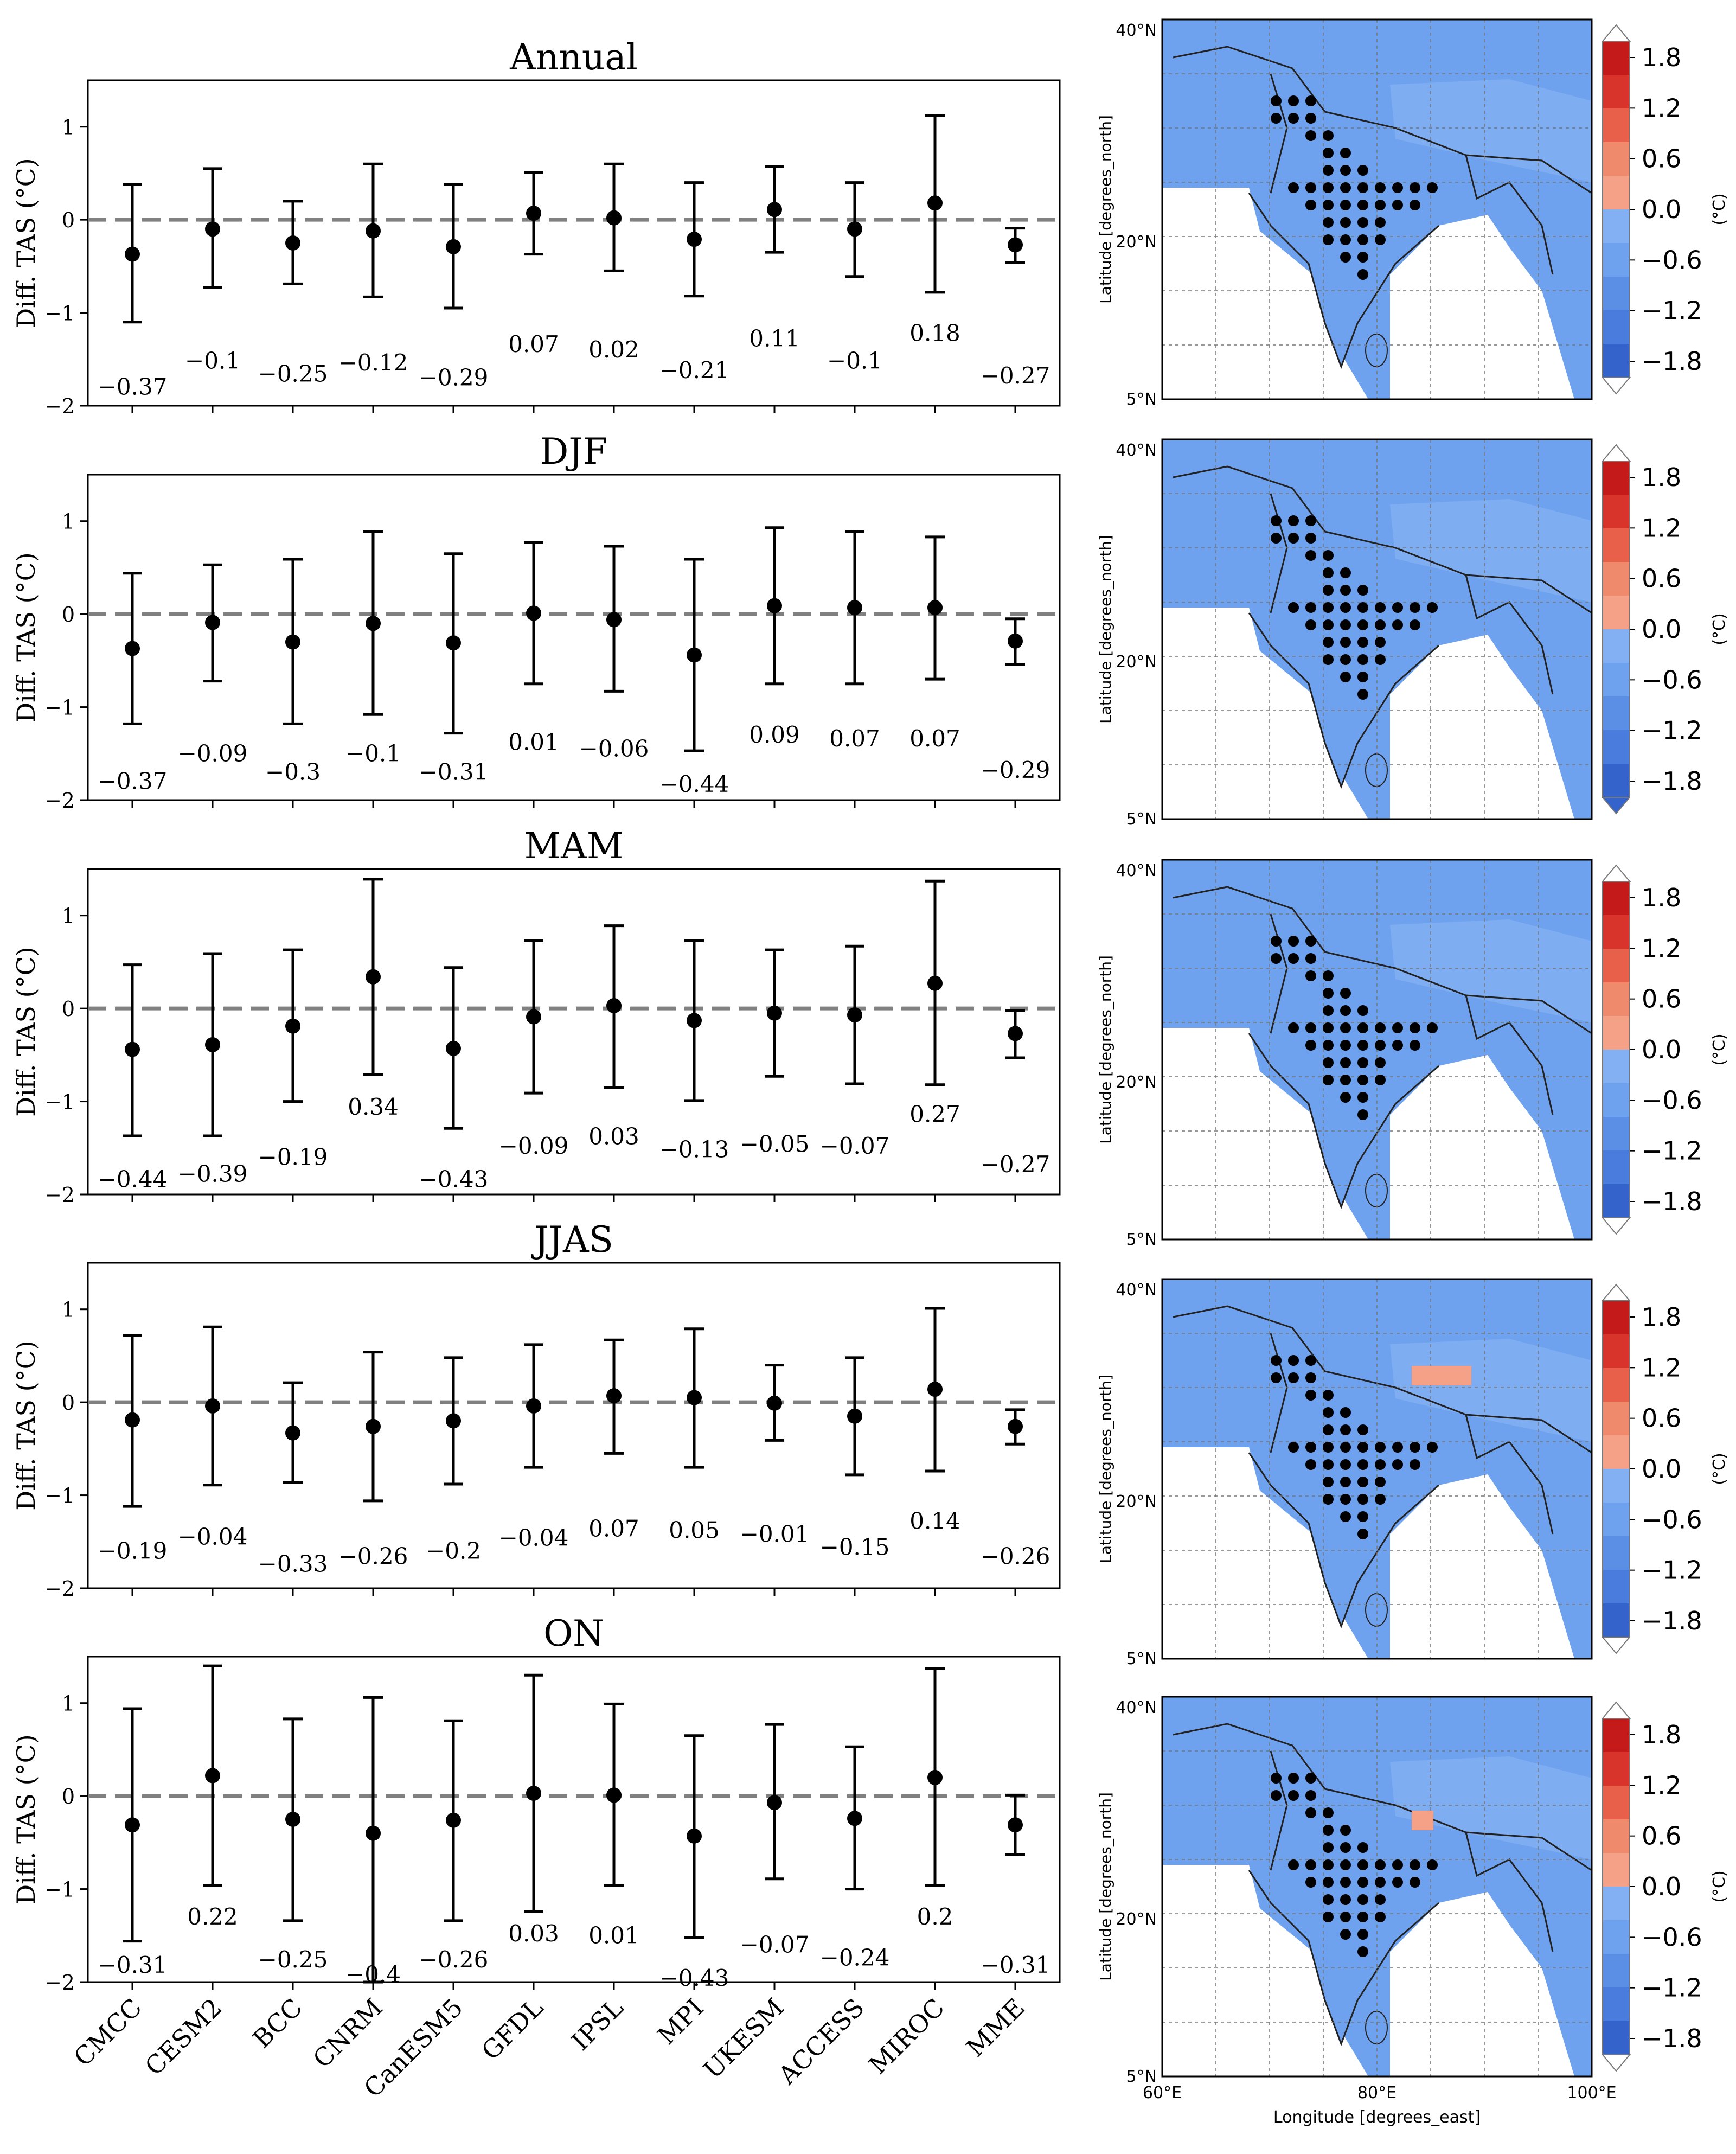 The image size is (1736, 2154). I want to click on ocean-east, so click(1482, 727).